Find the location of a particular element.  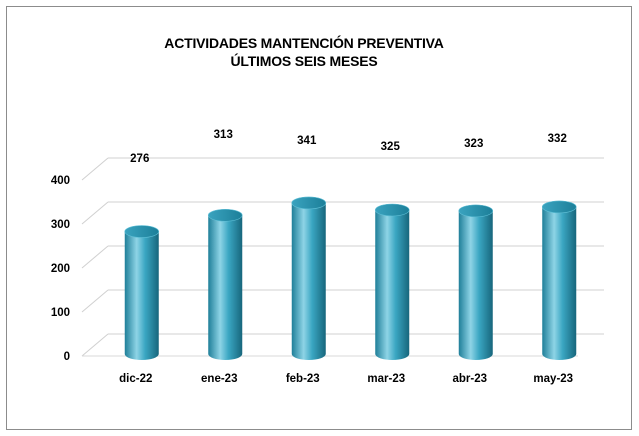

data-label: 341 is located at coordinates (307, 141).